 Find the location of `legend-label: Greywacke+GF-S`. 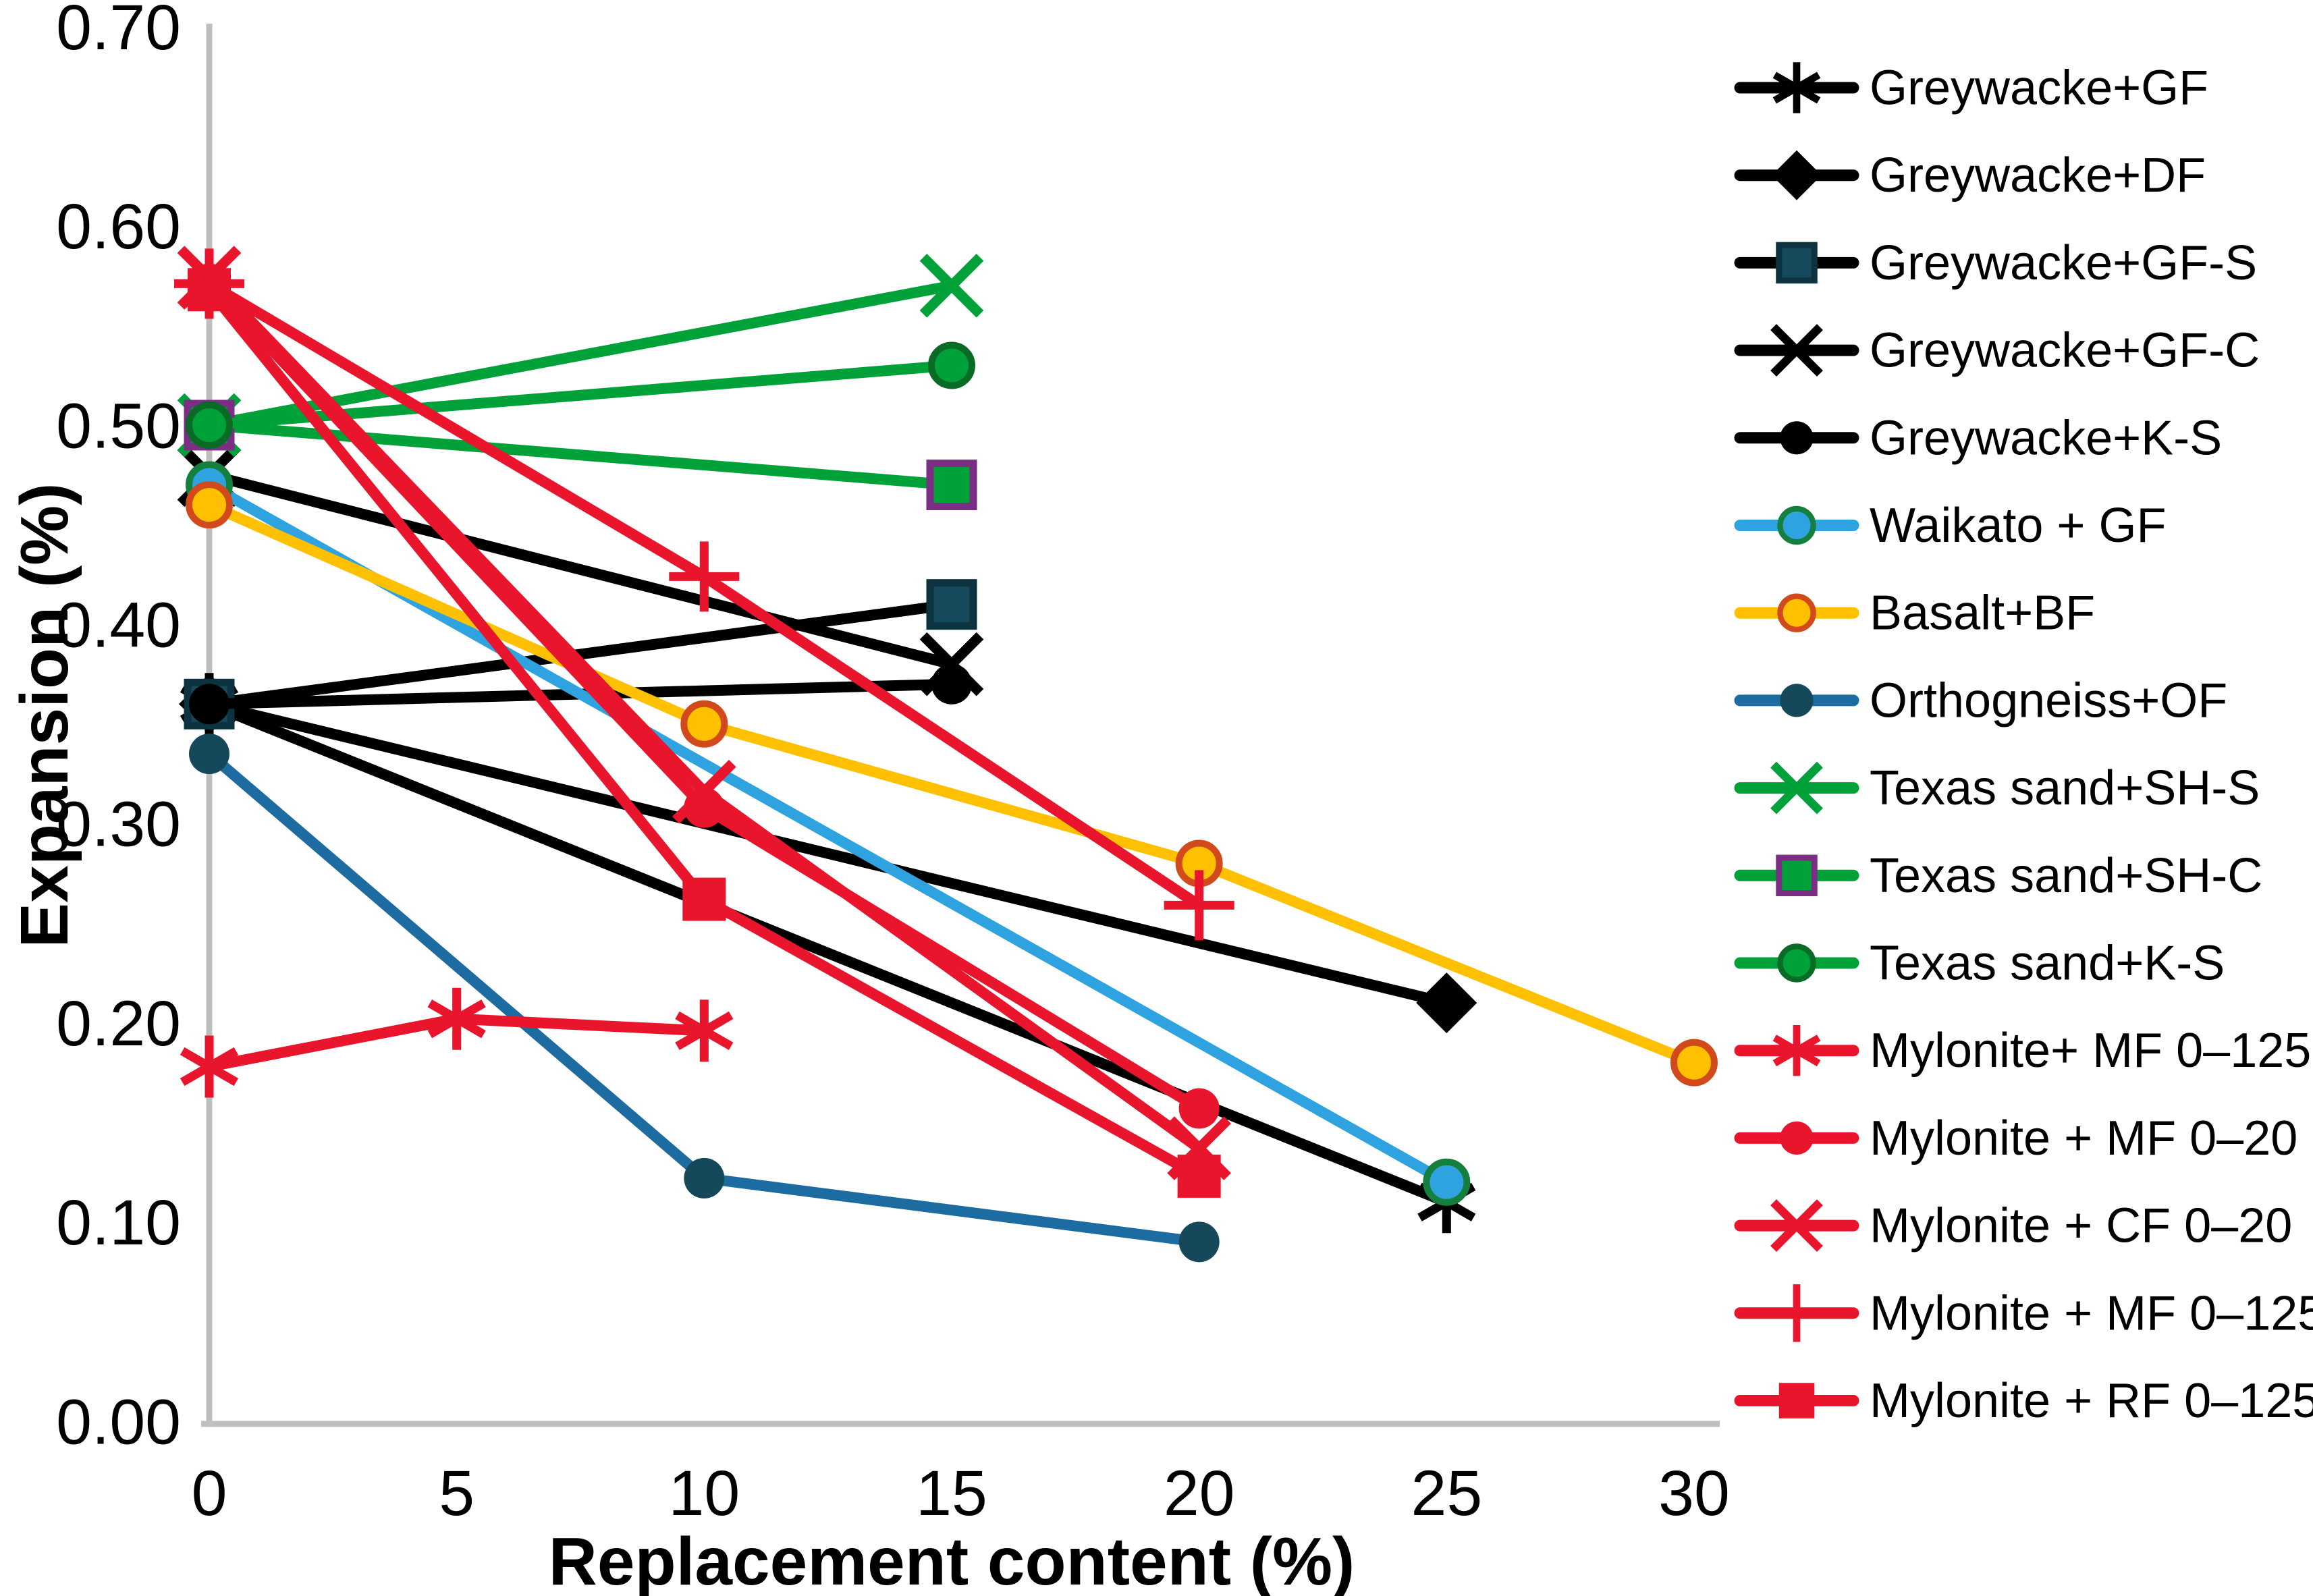

legend-label: Greywacke+GF-S is located at coordinates (2064, 263).